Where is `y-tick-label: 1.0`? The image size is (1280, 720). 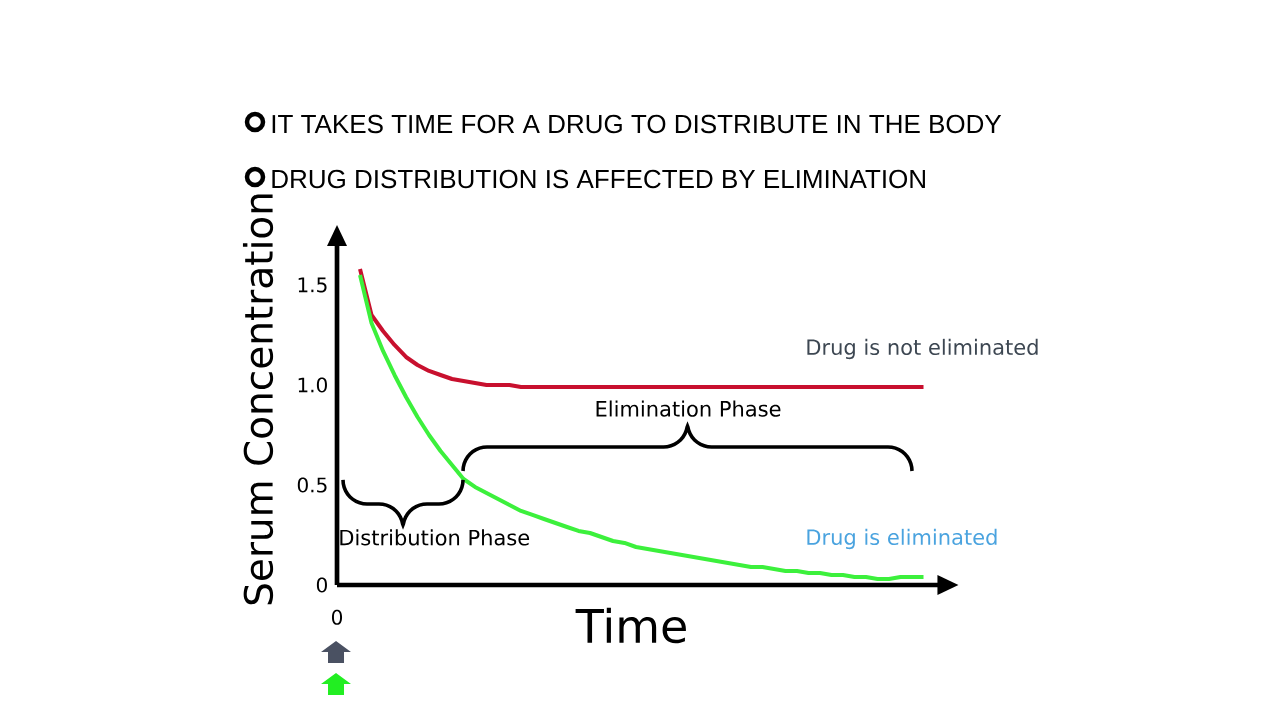
y-tick-label: 1.0 is located at coordinates (312, 385).